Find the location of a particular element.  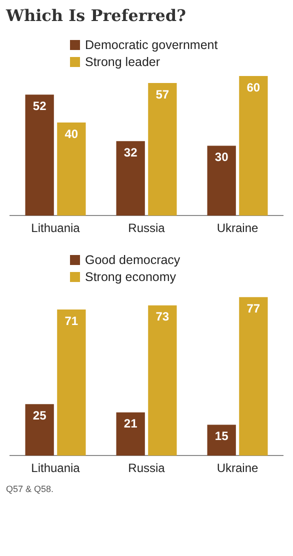

legend-label: Democratic government is located at coordinates (151, 45).